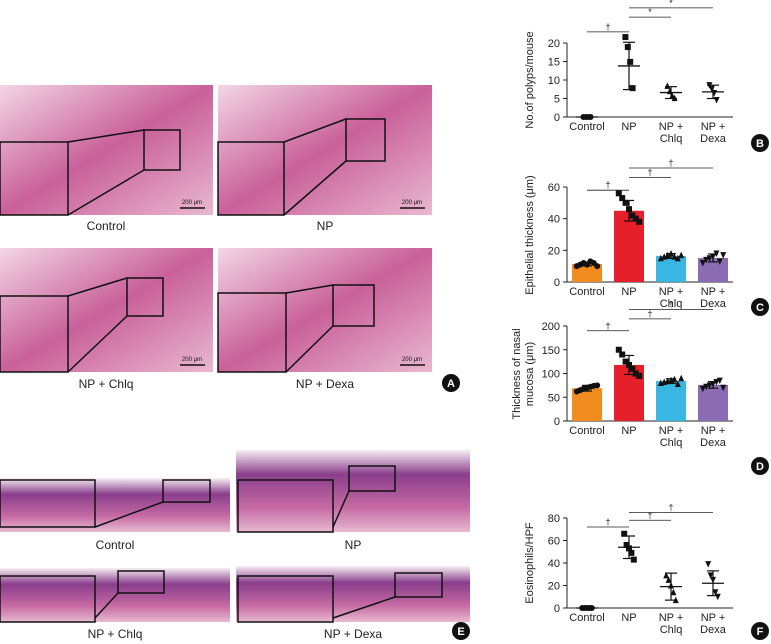 Image resolution: width=771 pixels, height=644 pixels. Describe the element at coordinates (554, 81) in the screenshot. I see `y-tick-label: 10` at that location.